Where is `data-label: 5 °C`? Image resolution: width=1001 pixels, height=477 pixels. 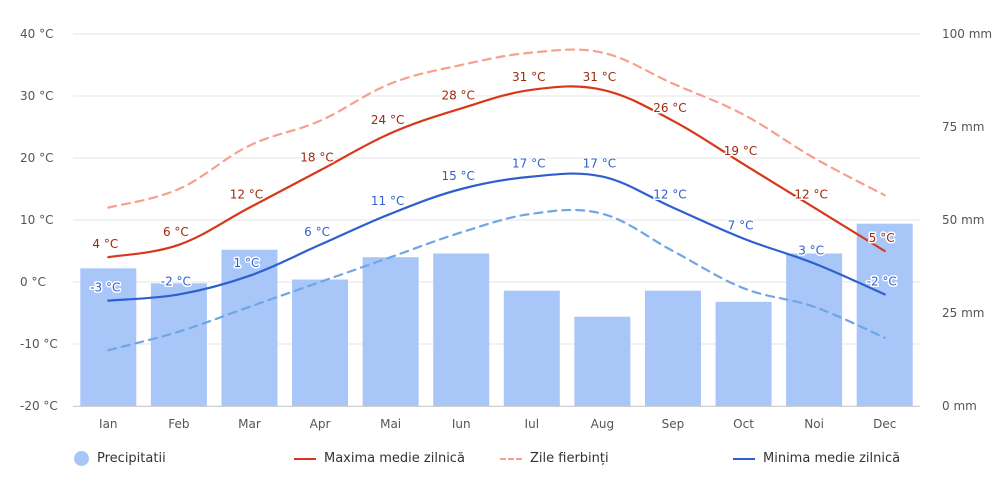
data-label: 5 °C is located at coordinates (882, 238).